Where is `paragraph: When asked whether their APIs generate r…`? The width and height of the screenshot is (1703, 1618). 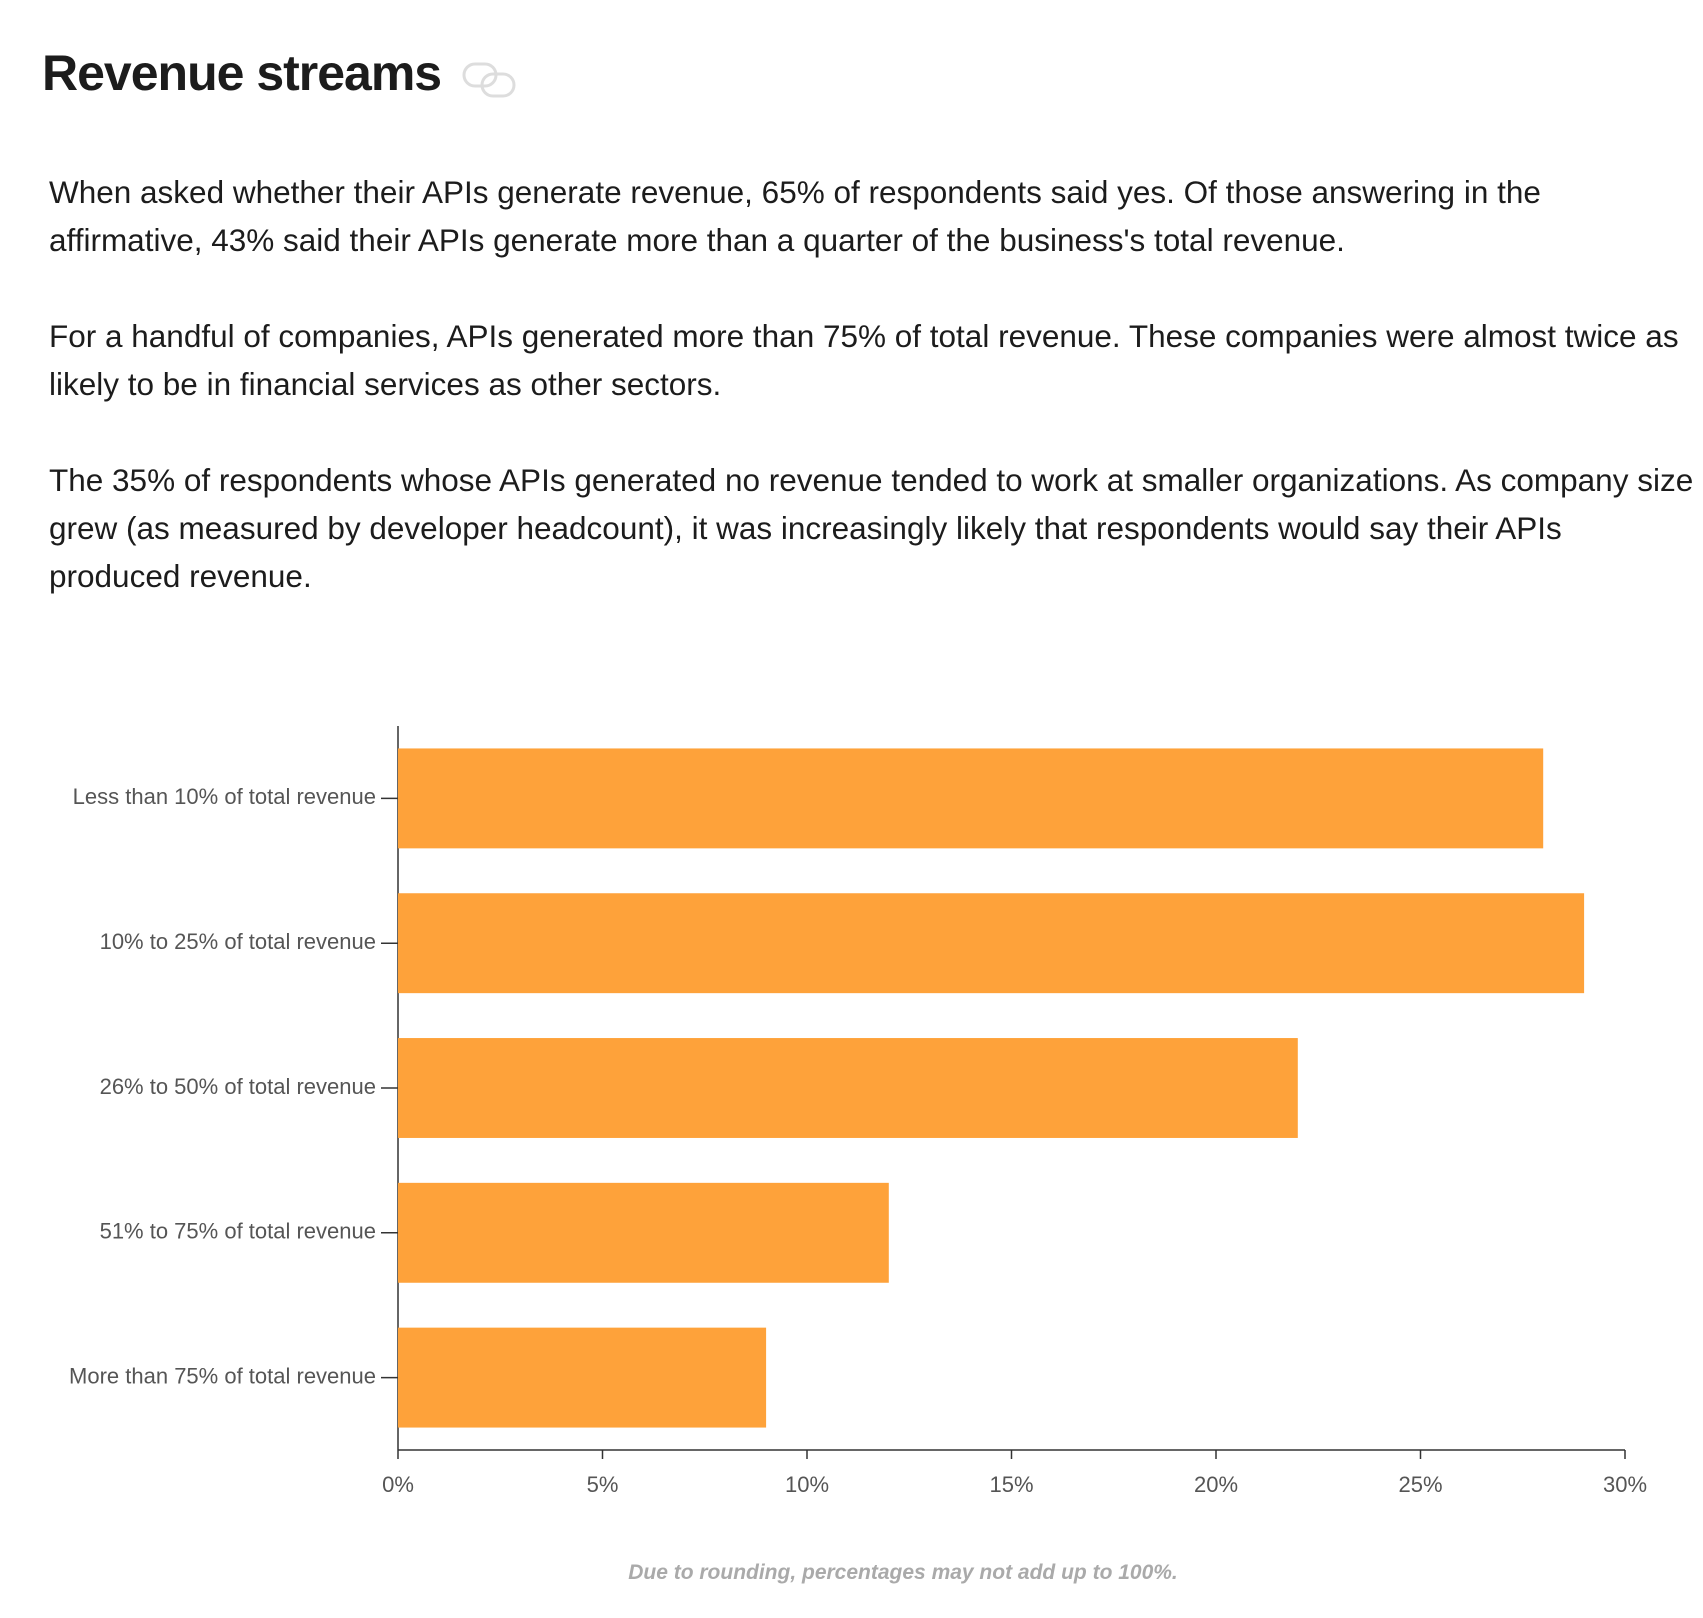
paragraph: When asked whether their APIs generate r… is located at coordinates (795, 216).